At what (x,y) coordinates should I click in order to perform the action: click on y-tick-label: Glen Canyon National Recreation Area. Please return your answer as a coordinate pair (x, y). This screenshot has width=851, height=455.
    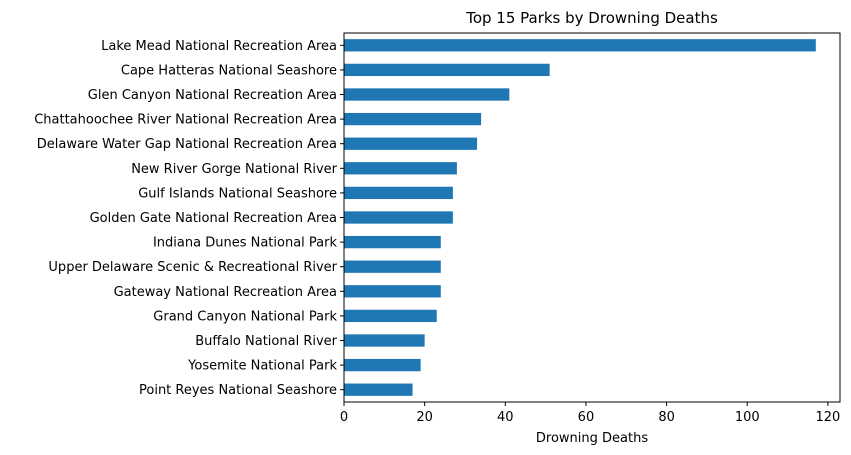
    Looking at the image, I should click on (212, 95).